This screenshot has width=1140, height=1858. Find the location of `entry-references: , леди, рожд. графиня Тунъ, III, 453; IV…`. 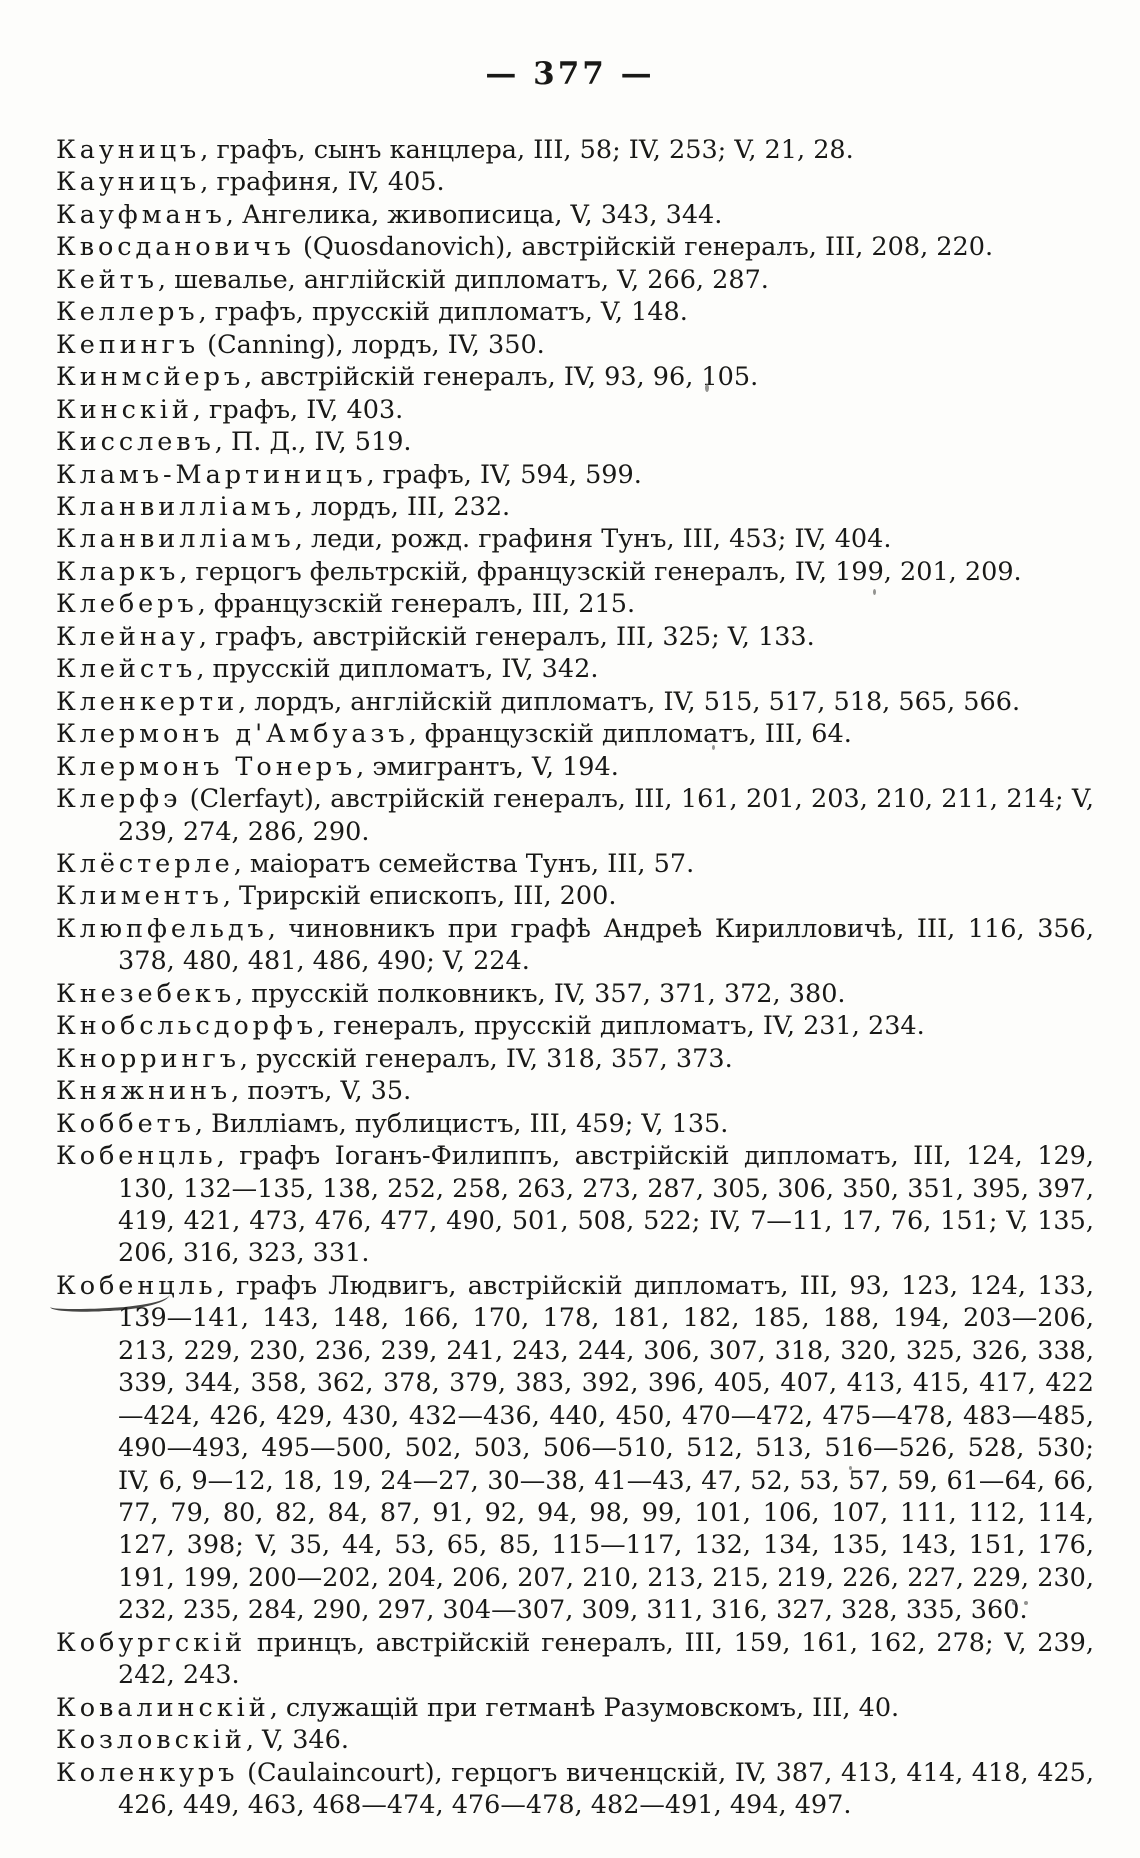

entry-references: , леди, рожд. графиня Тунъ, III, 453; IV… is located at coordinates (593, 539).